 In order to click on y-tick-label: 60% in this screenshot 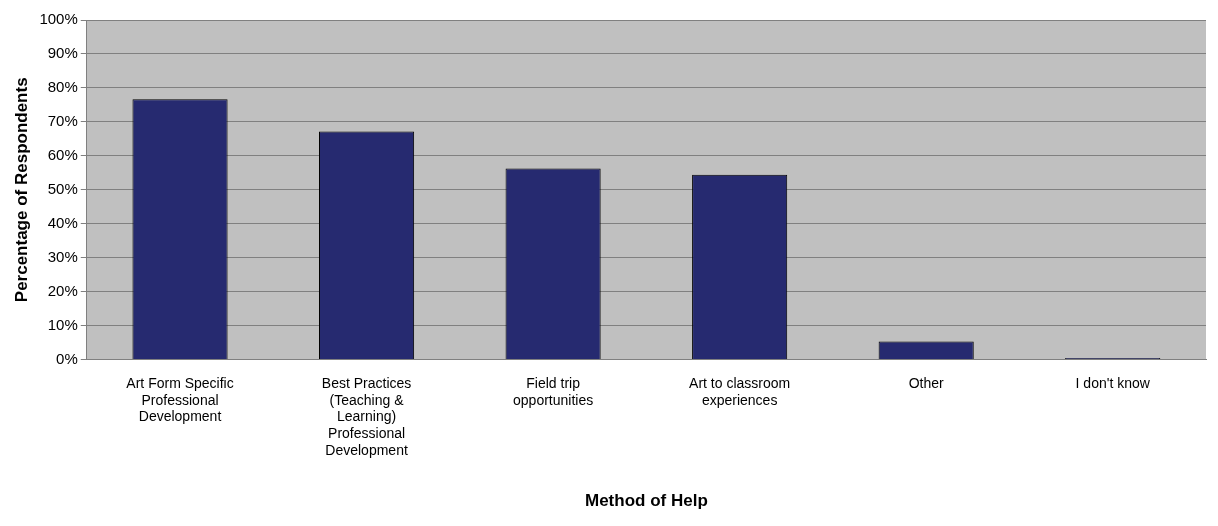, I will do `click(62, 154)`.